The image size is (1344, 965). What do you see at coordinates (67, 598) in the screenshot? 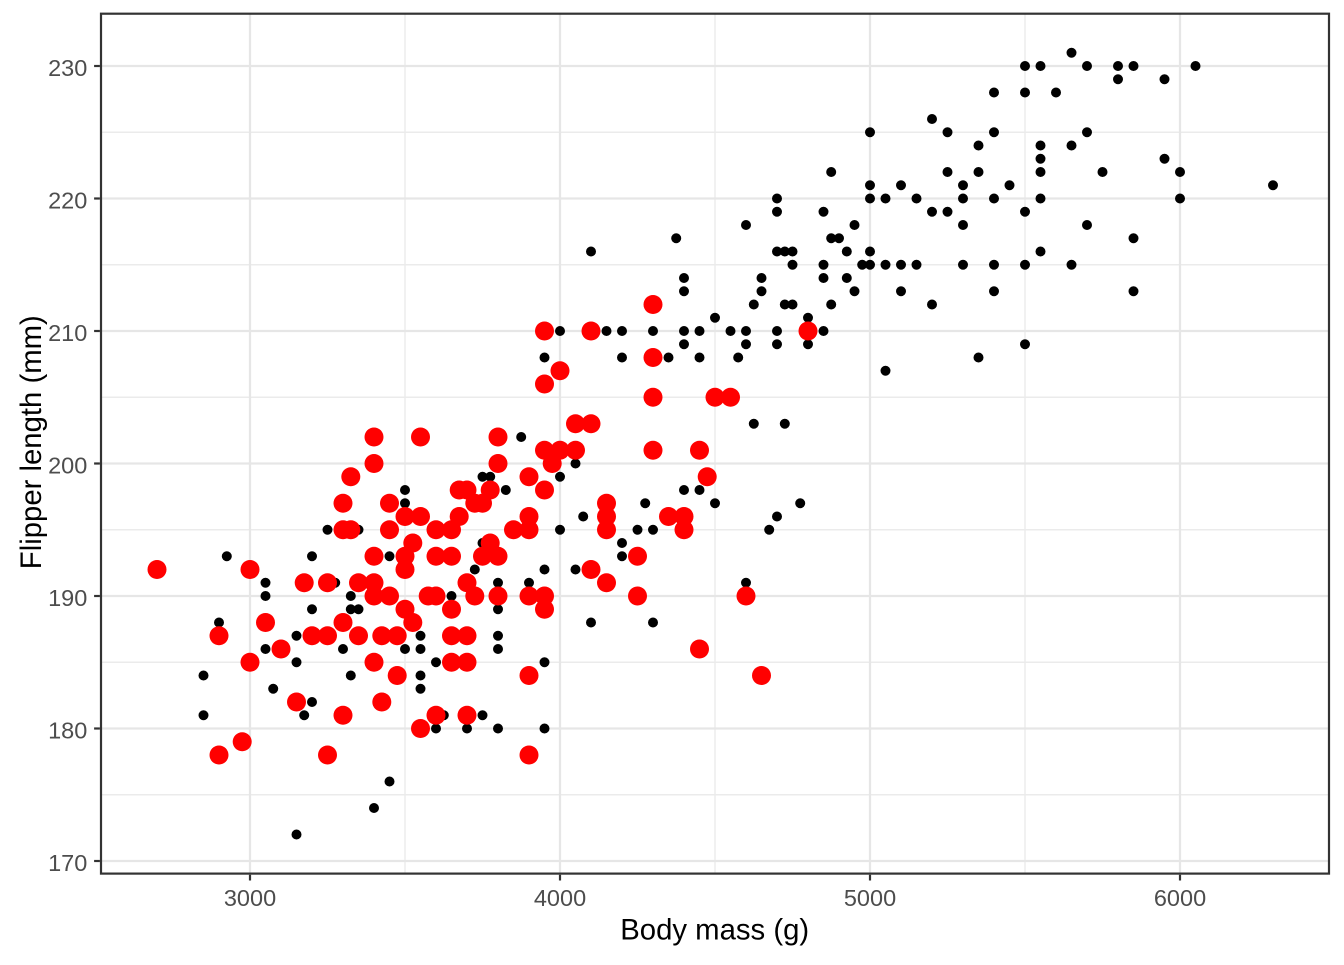
I see `svg-text: 190` at bounding box center [67, 598].